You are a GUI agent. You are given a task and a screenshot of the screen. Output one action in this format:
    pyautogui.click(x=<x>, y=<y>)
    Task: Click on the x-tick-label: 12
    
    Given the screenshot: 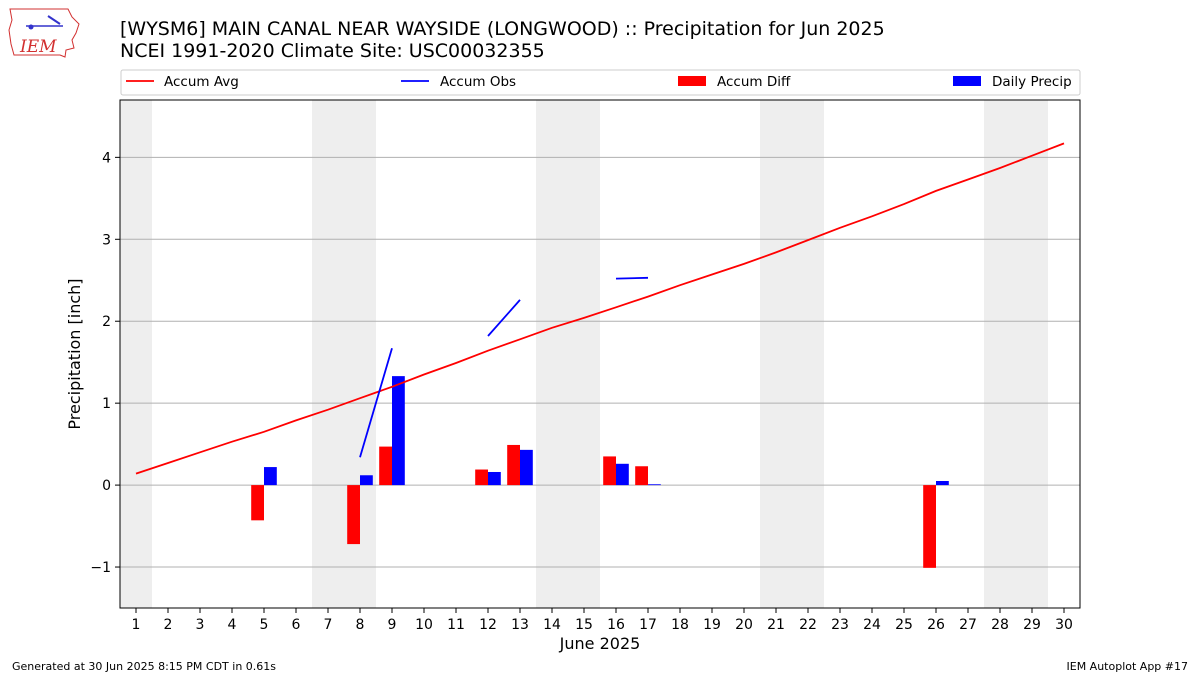 What is the action you would take?
    pyautogui.click(x=488, y=625)
    